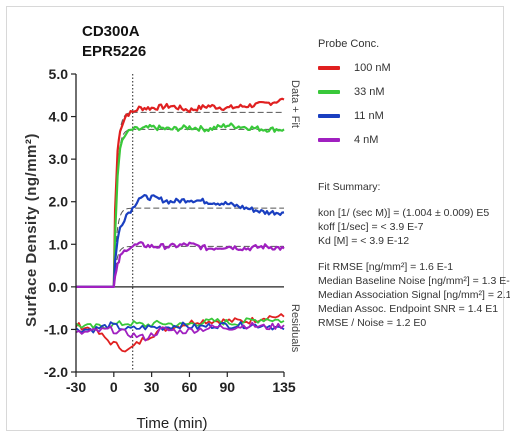 This screenshot has height=437, width=510. Describe the element at coordinates (76, 387) in the screenshot. I see `x-tick-label: -30` at that location.